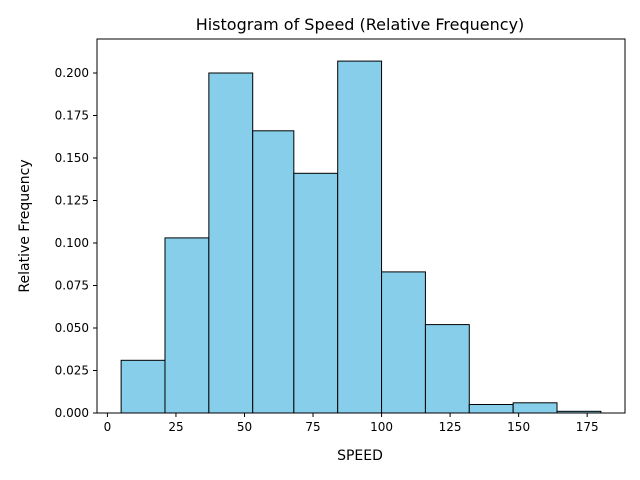 This screenshot has height=480, width=640. Describe the element at coordinates (25, 225) in the screenshot. I see `y-axis-label: Relative Frequency` at that location.